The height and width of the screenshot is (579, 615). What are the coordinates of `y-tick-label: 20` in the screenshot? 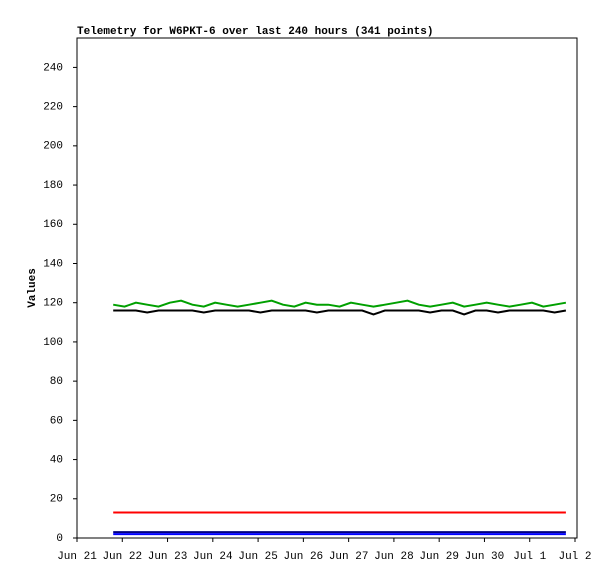 It's located at (56, 500).